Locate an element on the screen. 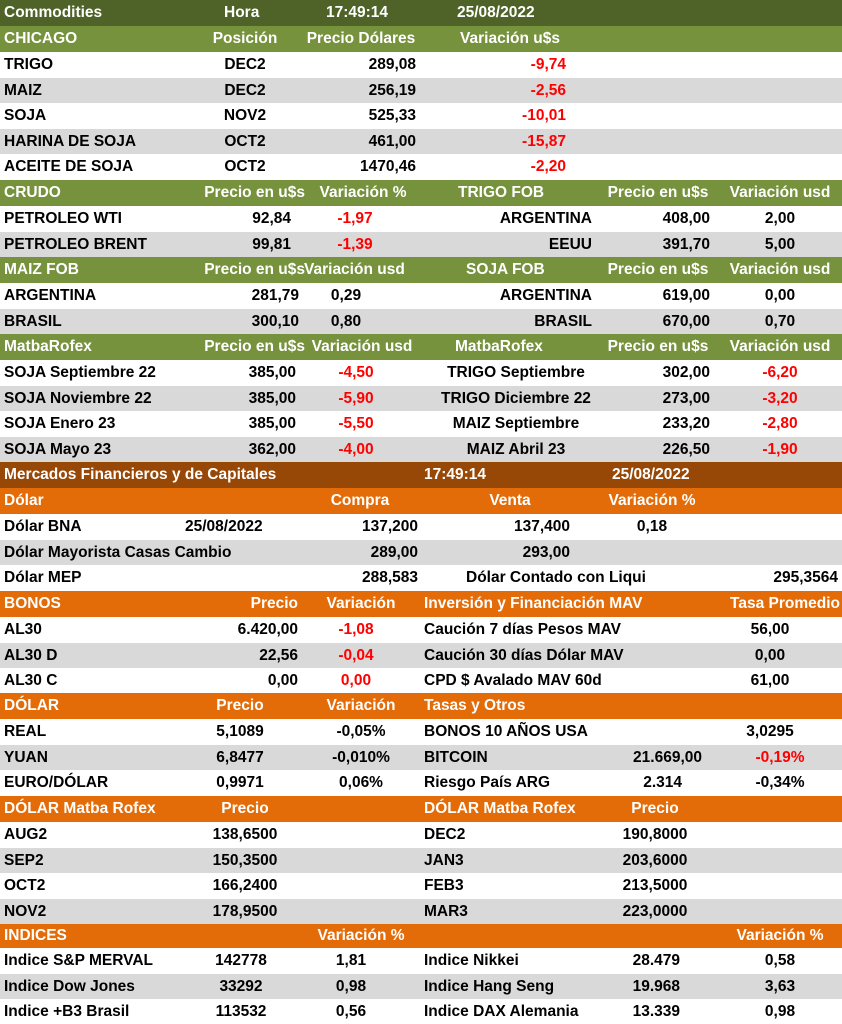 This screenshot has height=1024, width=842. crudo-header-label: CRUDO is located at coordinates (32, 192).